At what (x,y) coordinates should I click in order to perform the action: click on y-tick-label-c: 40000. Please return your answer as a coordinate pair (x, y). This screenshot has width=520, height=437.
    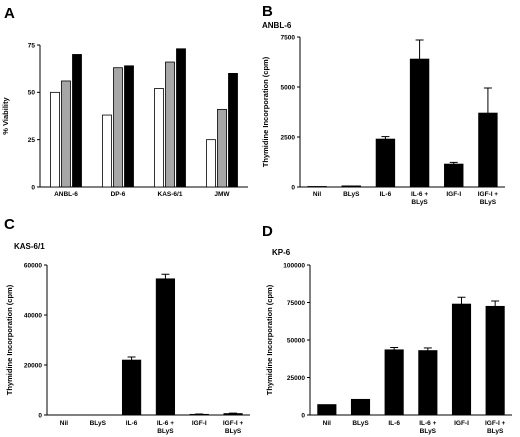
    Looking at the image, I should click on (33, 315).